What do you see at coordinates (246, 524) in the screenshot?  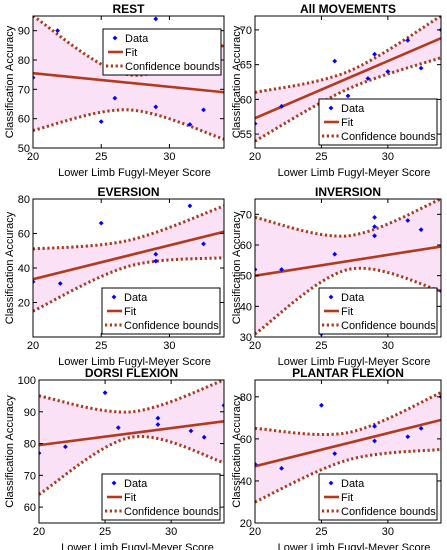 I see `y-tick-label: 20` at bounding box center [246, 524].